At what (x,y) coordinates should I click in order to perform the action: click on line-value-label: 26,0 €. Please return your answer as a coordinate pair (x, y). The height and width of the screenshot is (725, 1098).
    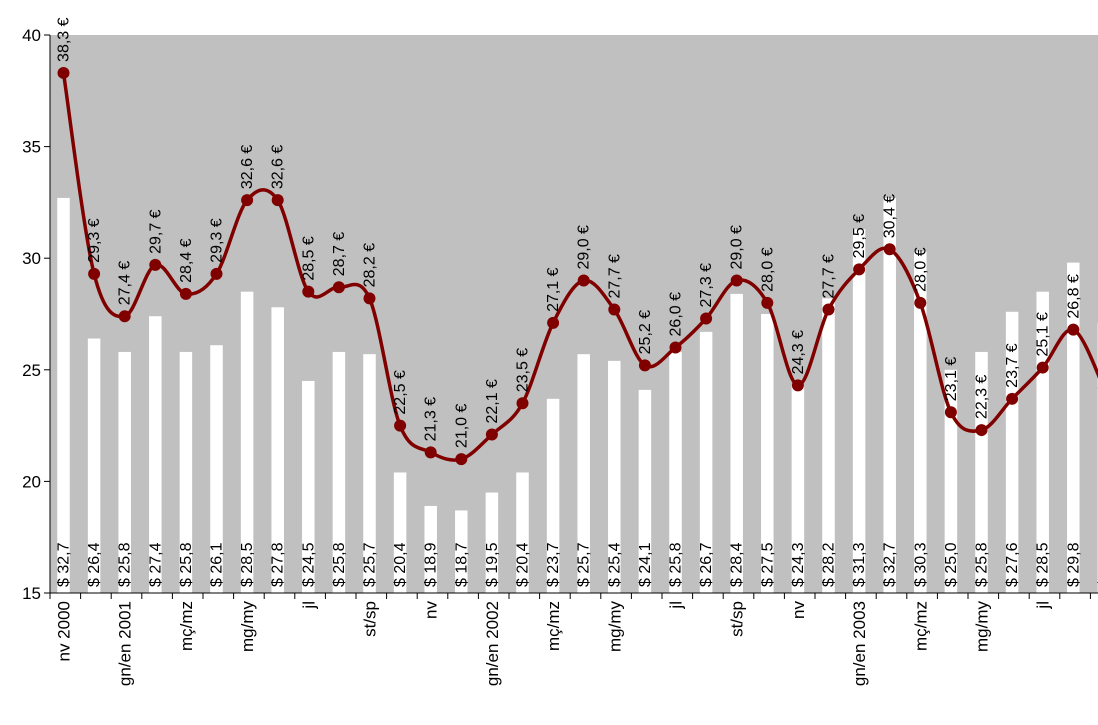
    Looking at the image, I should click on (676, 314).